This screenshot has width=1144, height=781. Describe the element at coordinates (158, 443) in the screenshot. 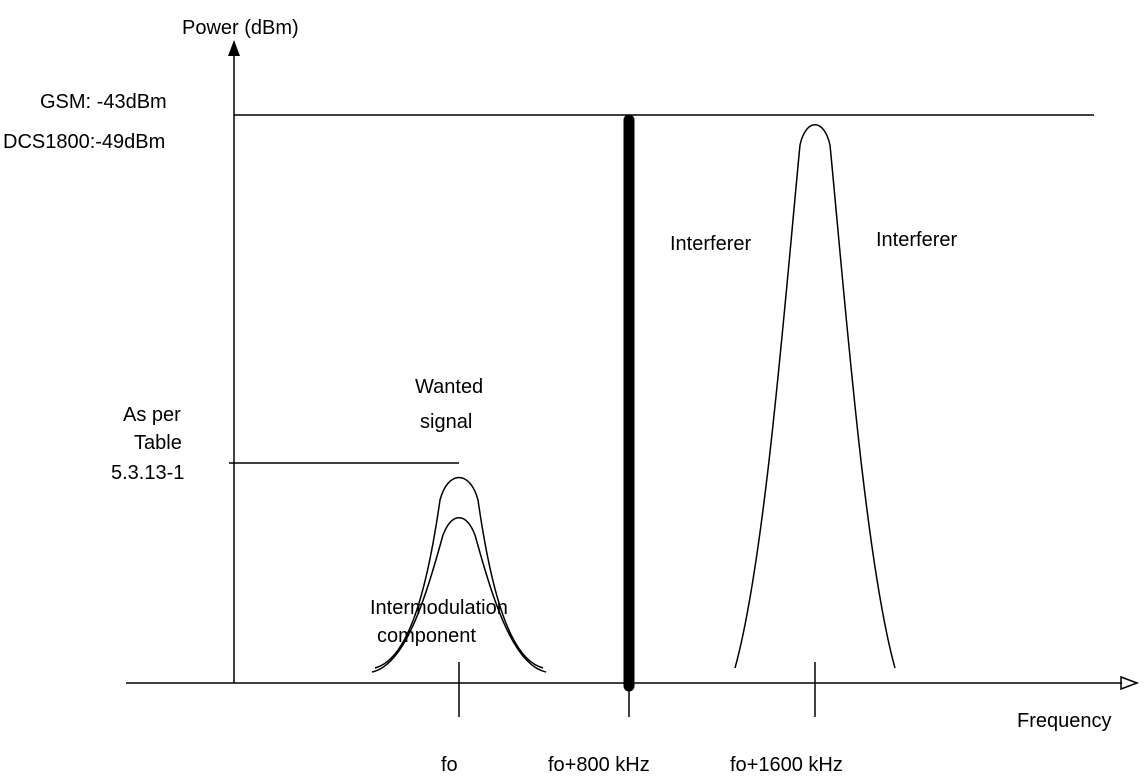

I see `wanted-level-label-2: Table` at that location.